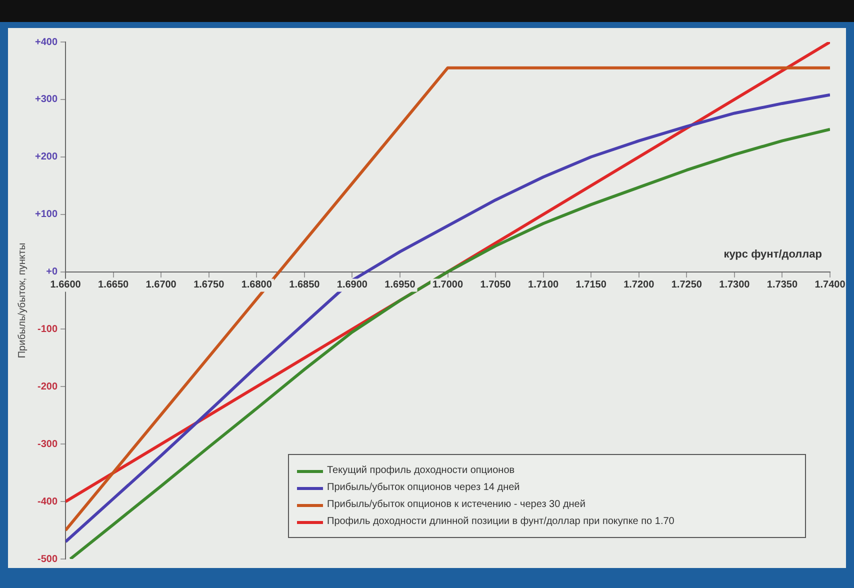 This screenshot has width=854, height=588. What do you see at coordinates (52, 272) in the screenshot?
I see `y-tick-label: +0` at bounding box center [52, 272].